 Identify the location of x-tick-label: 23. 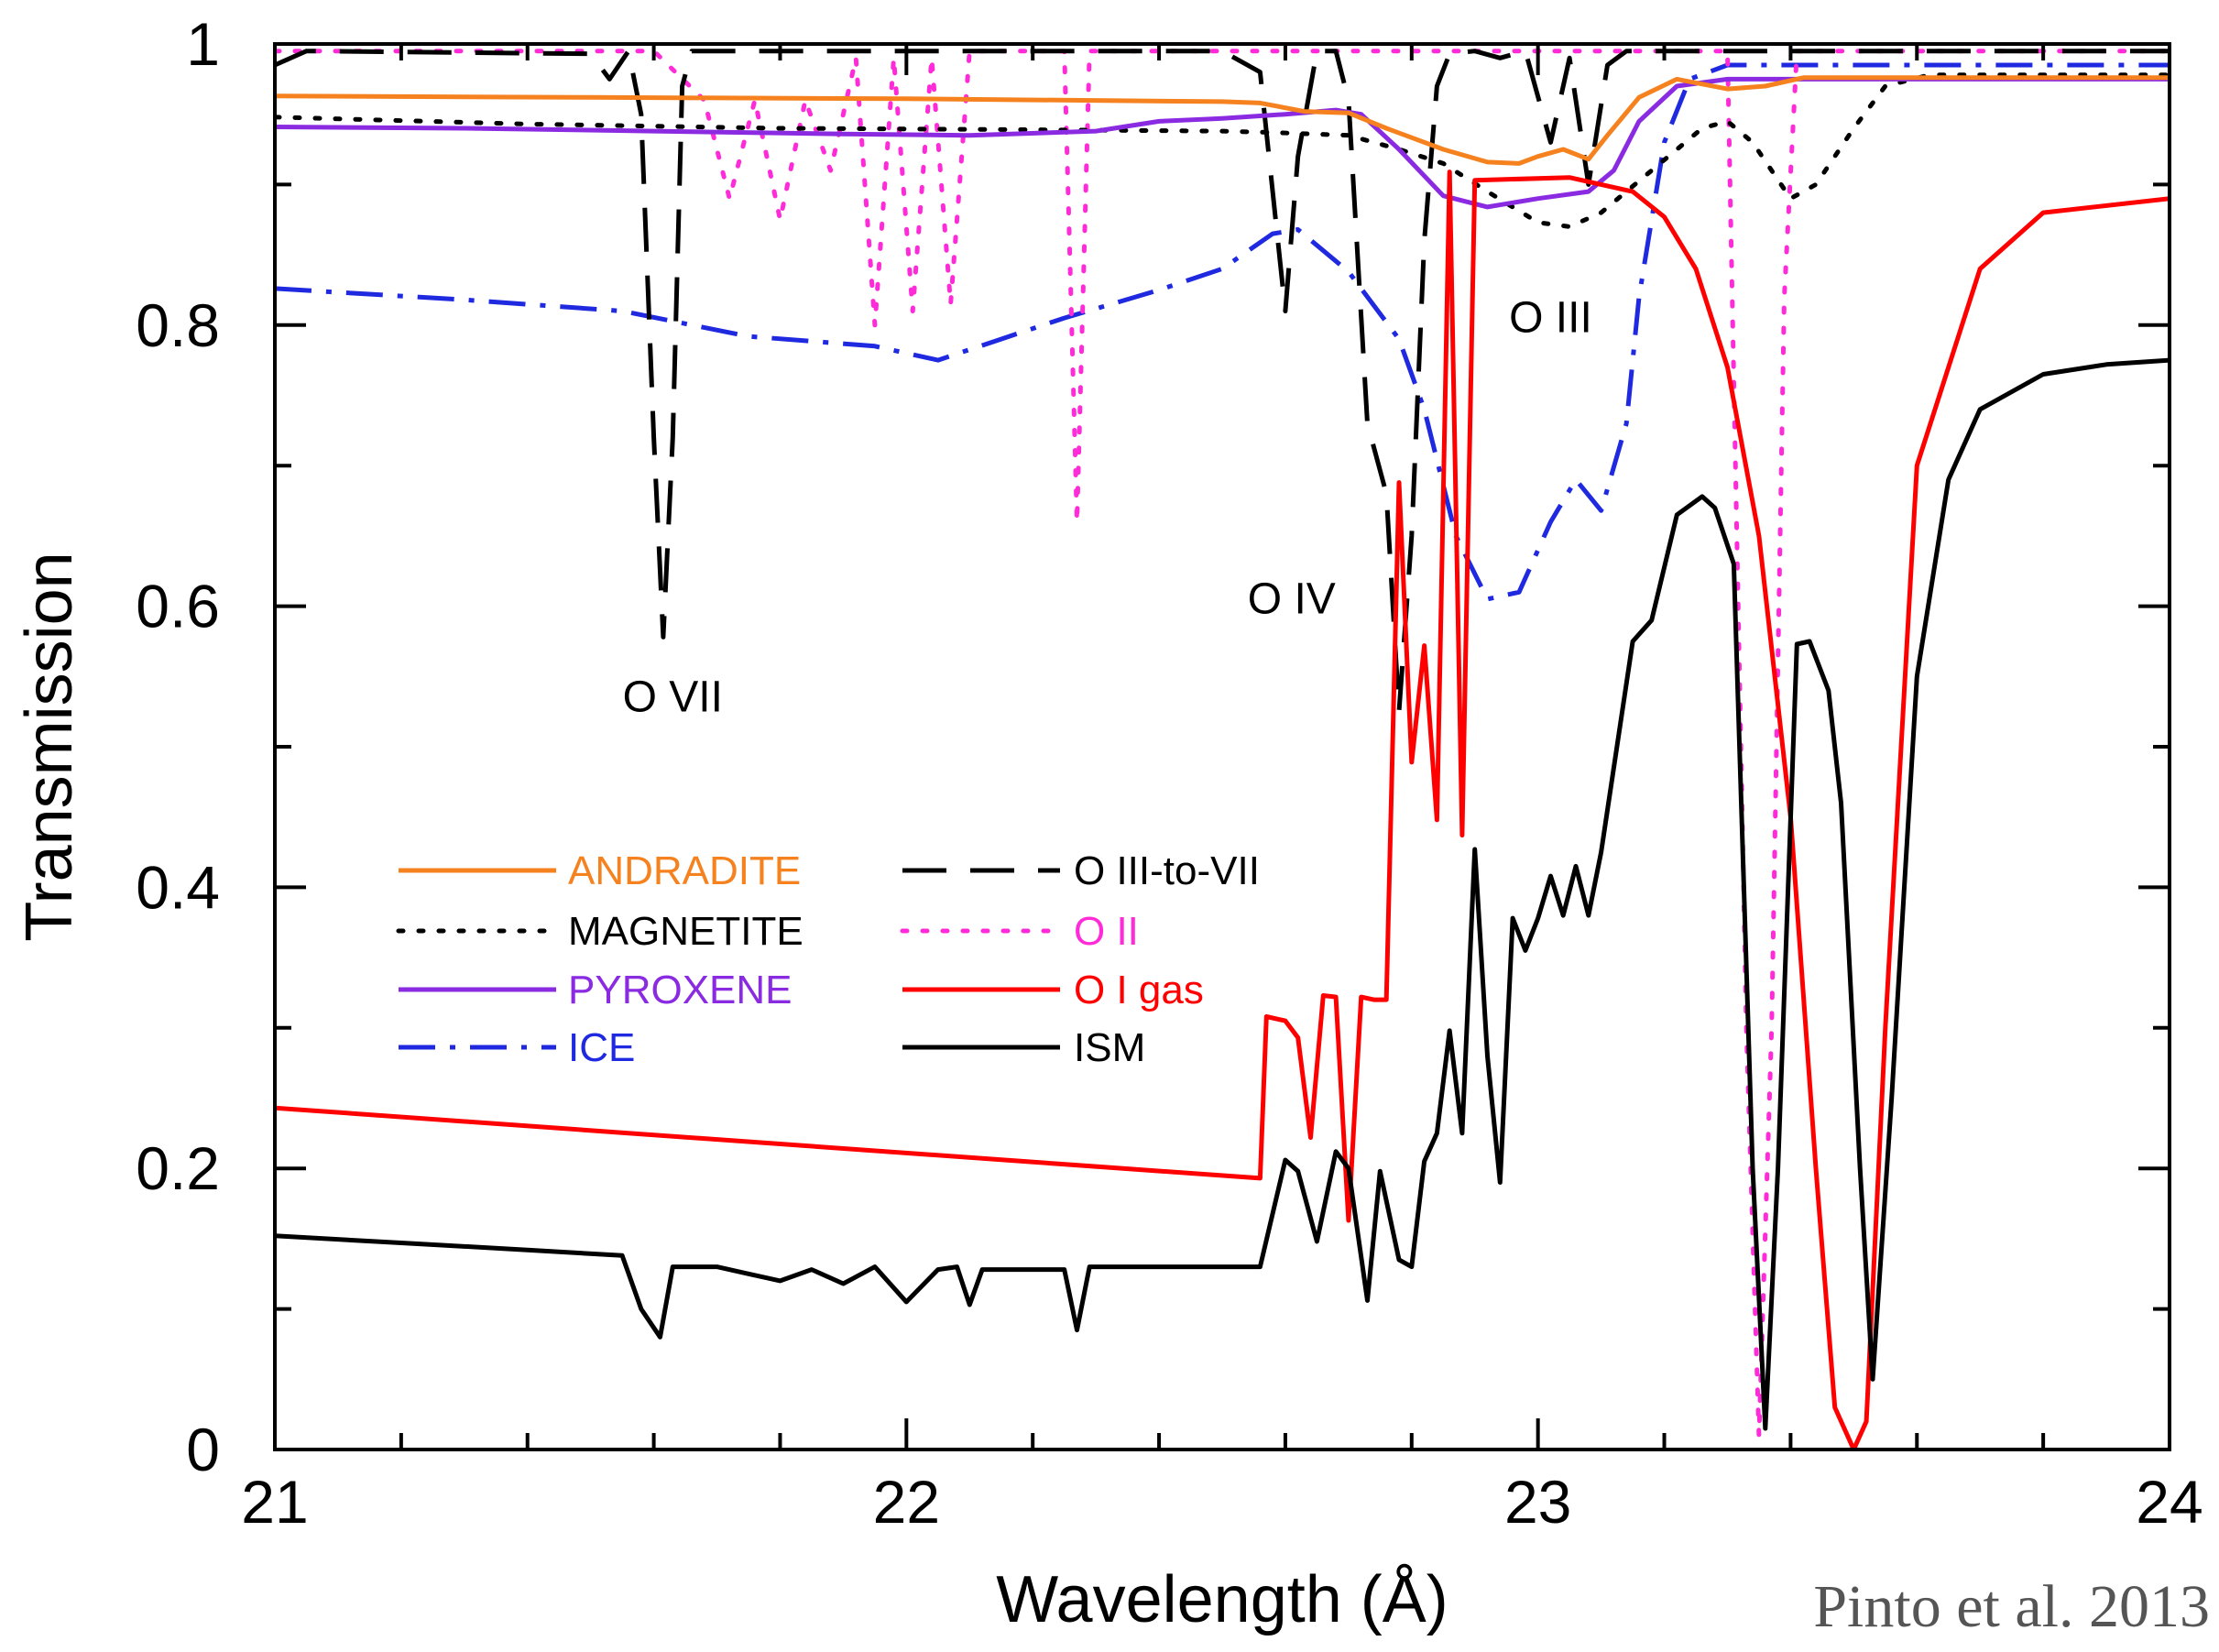
(1538, 1502).